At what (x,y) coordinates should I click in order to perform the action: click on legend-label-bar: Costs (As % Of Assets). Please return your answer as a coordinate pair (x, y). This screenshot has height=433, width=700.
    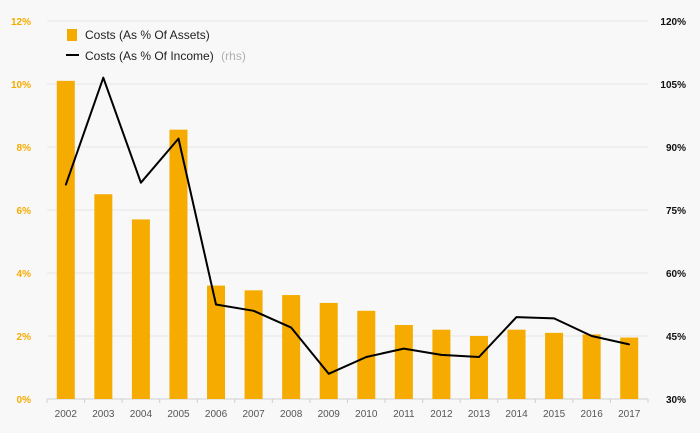
    Looking at the image, I should click on (147, 35).